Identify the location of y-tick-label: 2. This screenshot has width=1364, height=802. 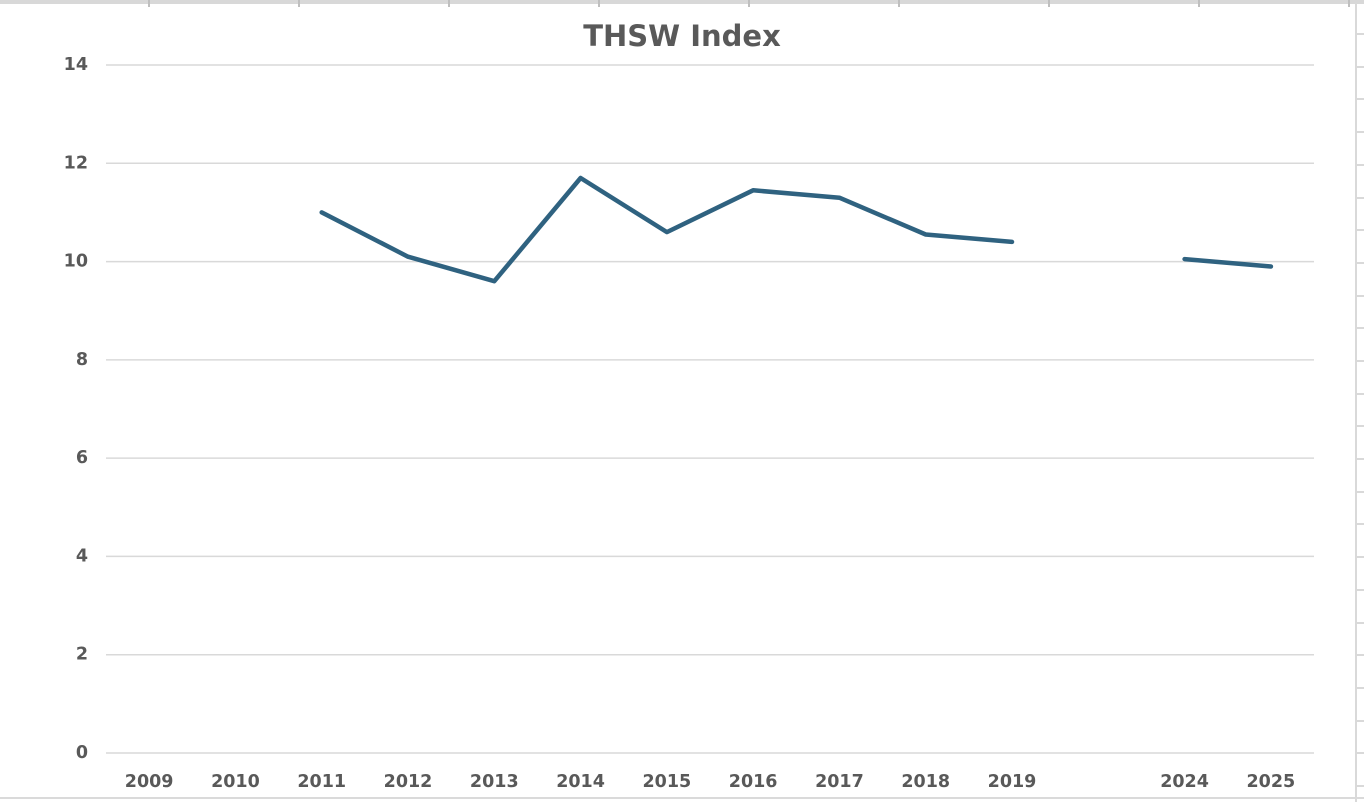
(82, 655).